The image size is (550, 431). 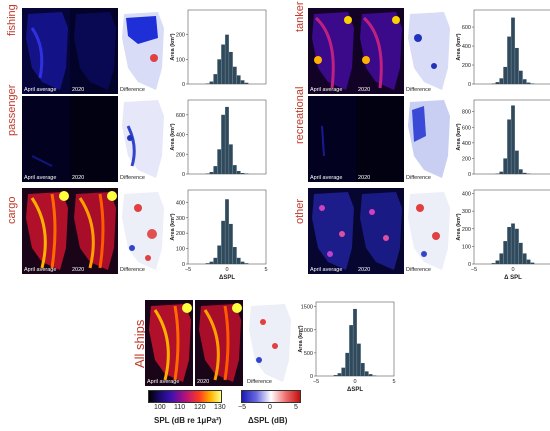 What do you see at coordinates (308, 354) in the screenshot?
I see `y-tick-label: 500` at bounding box center [308, 354].